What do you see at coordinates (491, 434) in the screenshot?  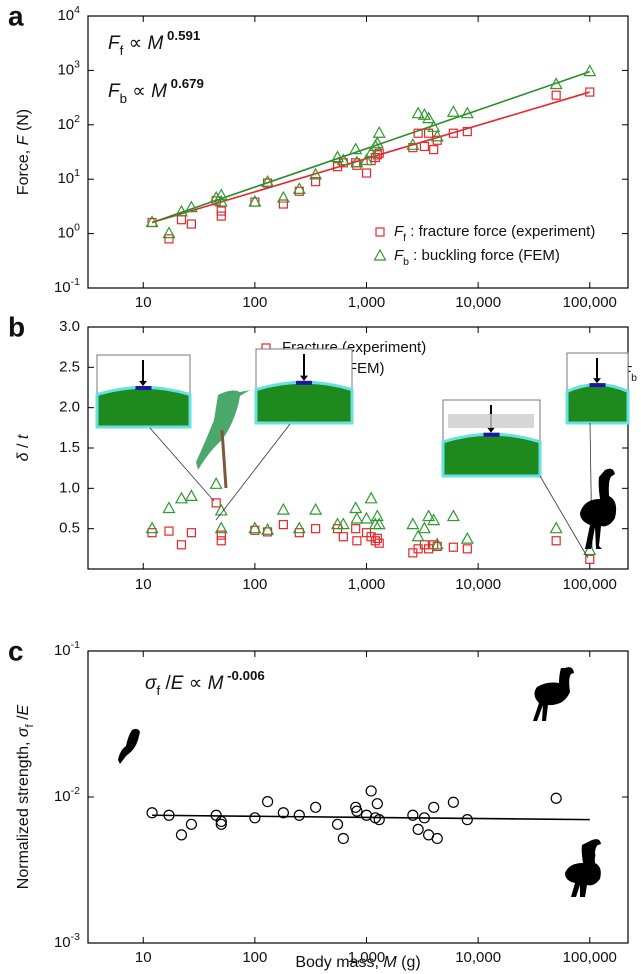 I see `load-pad` at bounding box center [491, 434].